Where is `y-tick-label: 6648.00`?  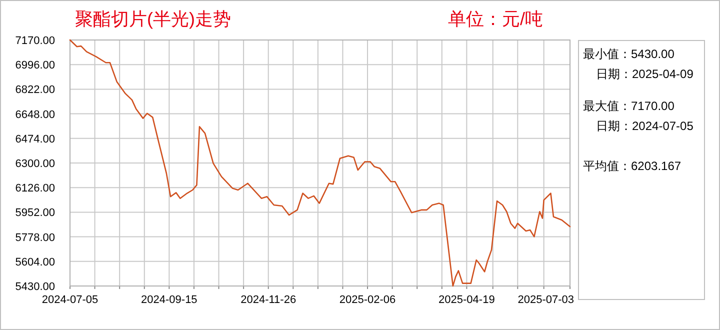 y-tick-label: 6648.00 is located at coordinates (35, 114).